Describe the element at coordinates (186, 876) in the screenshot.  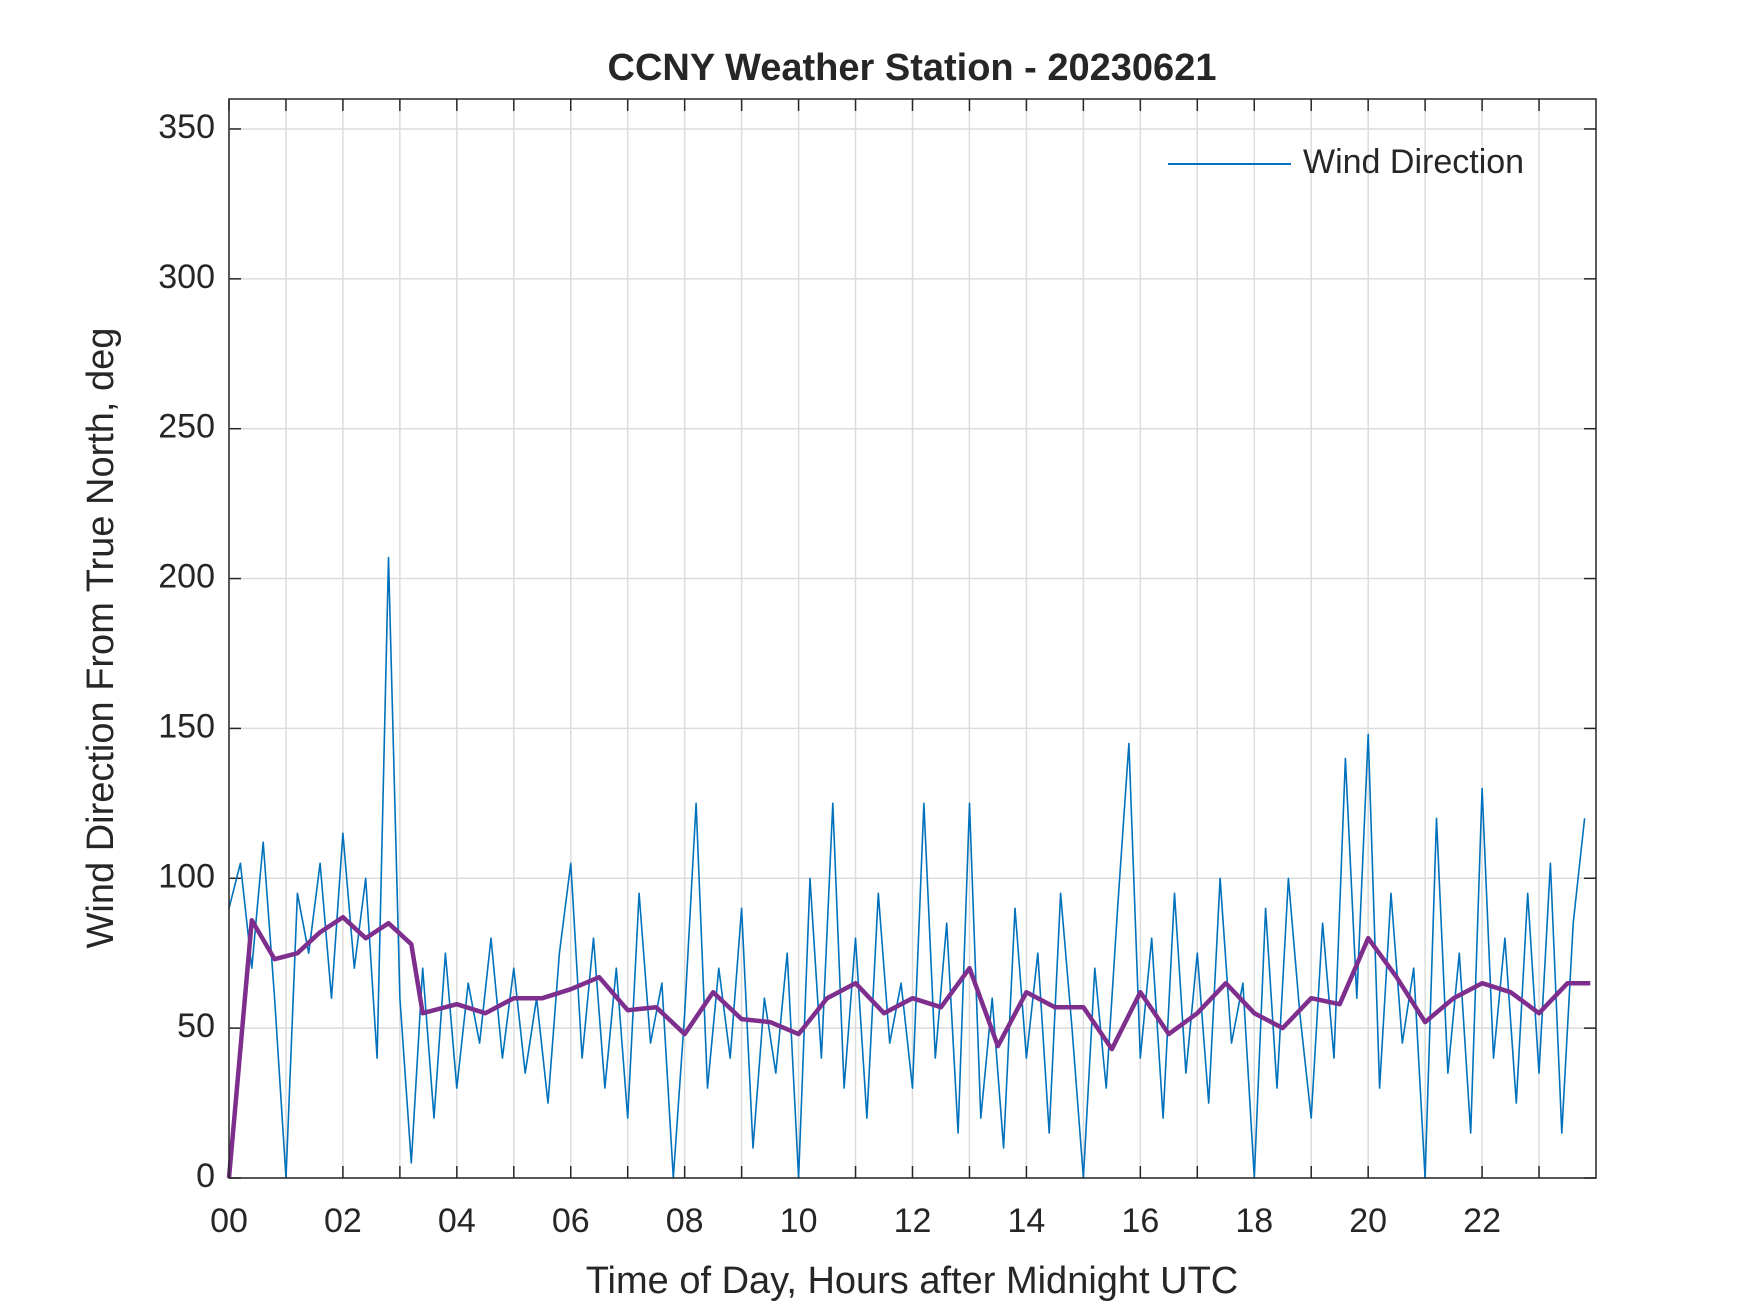
I see `y-tick-label: 100` at that location.